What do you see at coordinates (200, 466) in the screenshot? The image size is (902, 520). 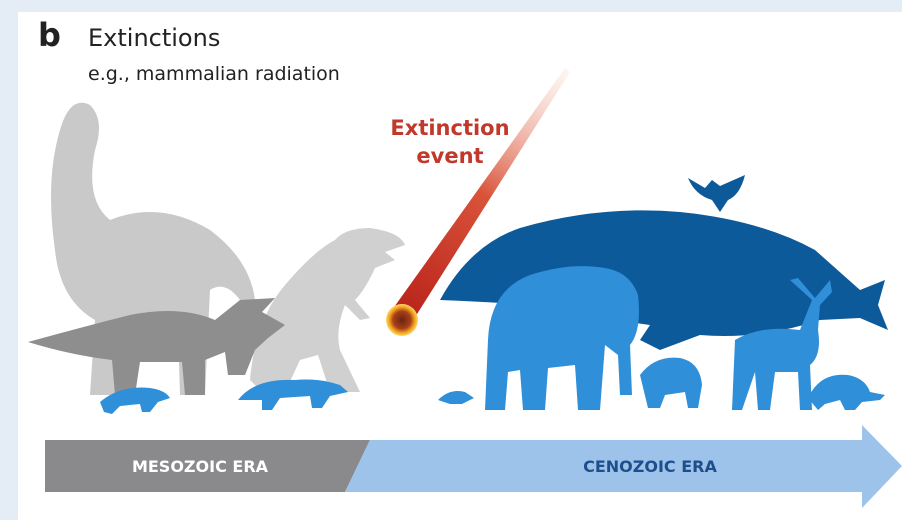 I see `era-label: MESOZOIC ERA` at bounding box center [200, 466].